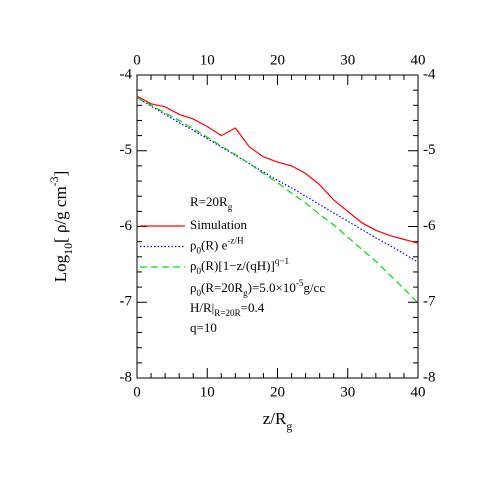  I want to click on y-tick-label-right: -6, so click(429, 226).